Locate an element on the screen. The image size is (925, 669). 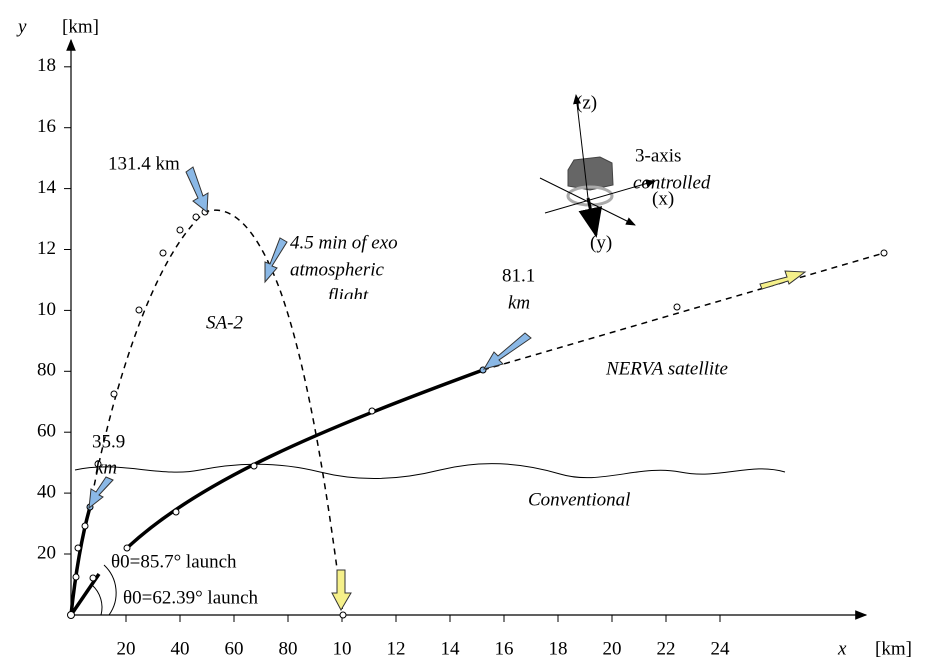
x-tick-label: 16 is located at coordinates (504, 648).